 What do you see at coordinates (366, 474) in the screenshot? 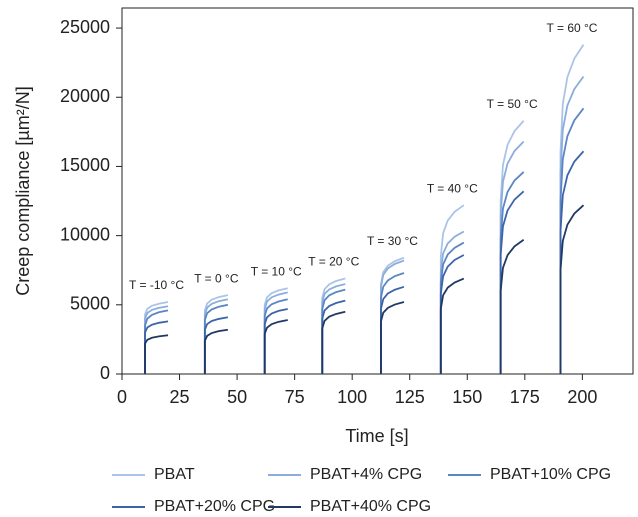
I see `legend-label: PBAT+4% CPG` at bounding box center [366, 474].